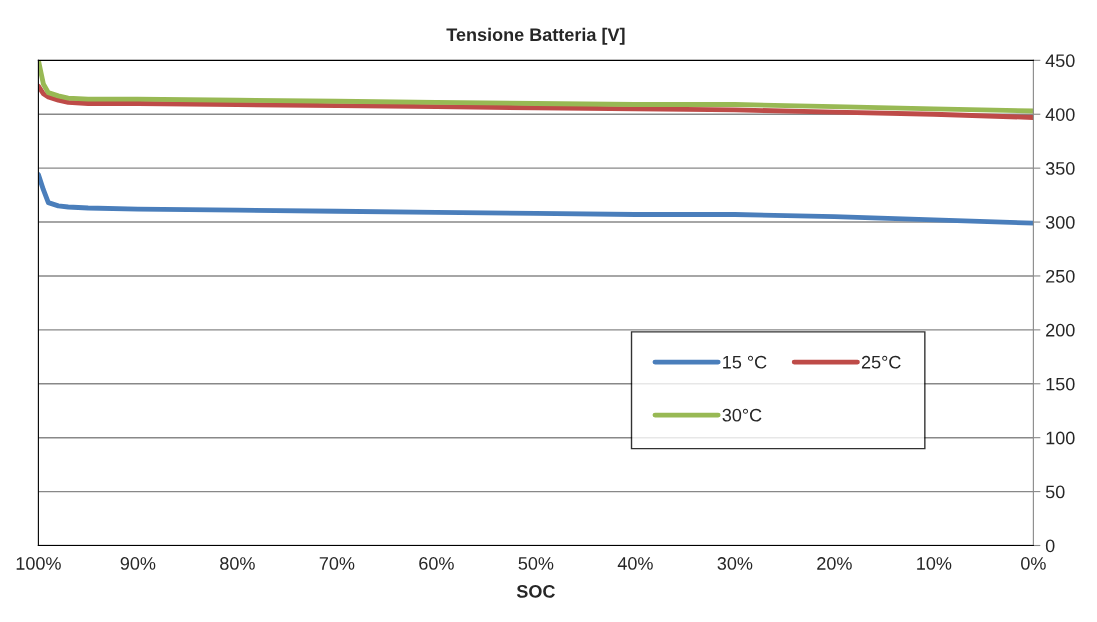  What do you see at coordinates (1060, 114) in the screenshot?
I see `y-tick-label: 400` at bounding box center [1060, 114].